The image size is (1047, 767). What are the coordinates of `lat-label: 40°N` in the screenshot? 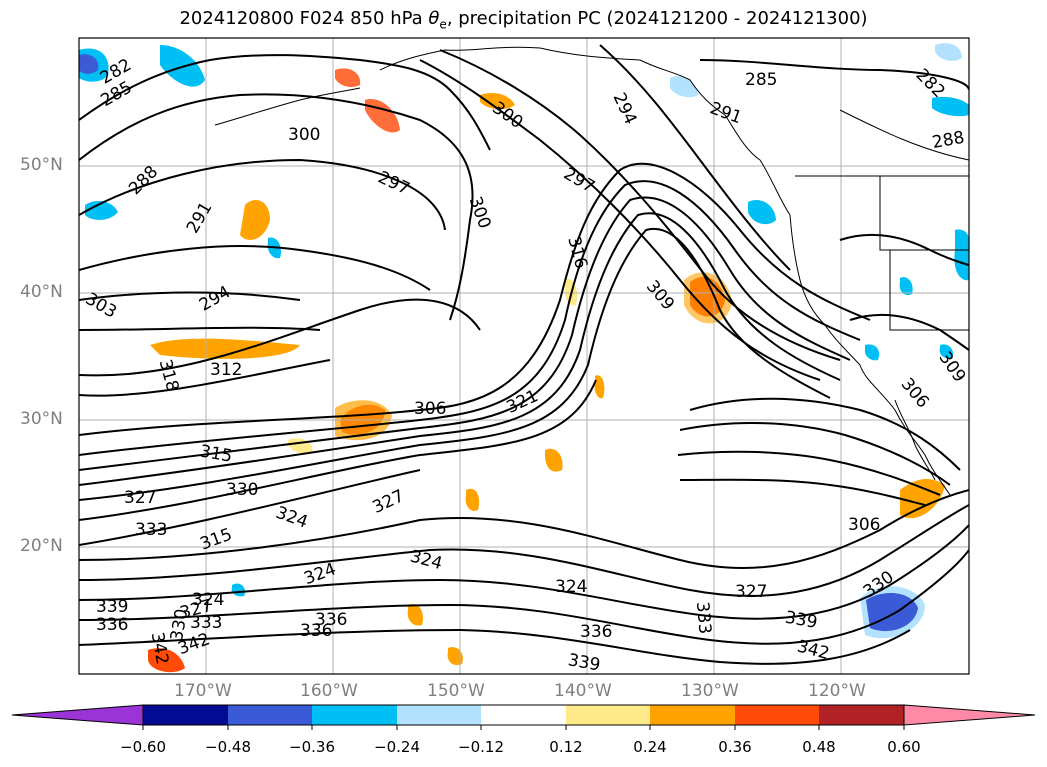 It's located at (41, 292).